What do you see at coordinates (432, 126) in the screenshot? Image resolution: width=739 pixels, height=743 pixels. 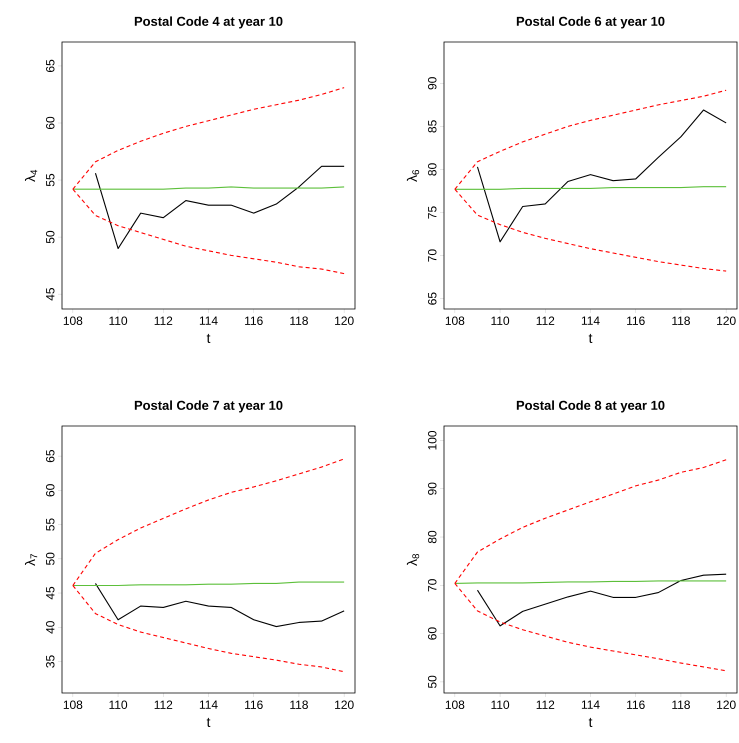 I see `y-tick-label: 85` at bounding box center [432, 126].